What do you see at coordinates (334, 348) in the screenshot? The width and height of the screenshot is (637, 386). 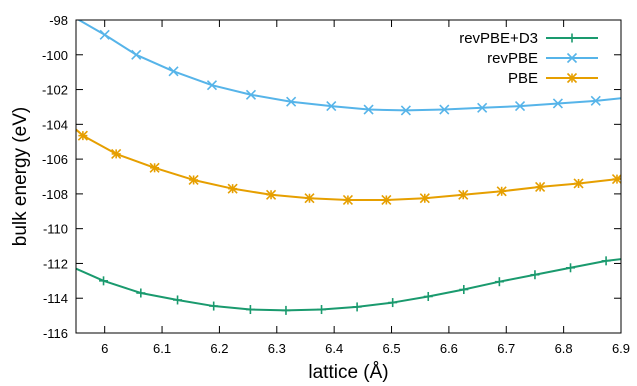 I see `x-tick-label: 6.4` at bounding box center [334, 348].